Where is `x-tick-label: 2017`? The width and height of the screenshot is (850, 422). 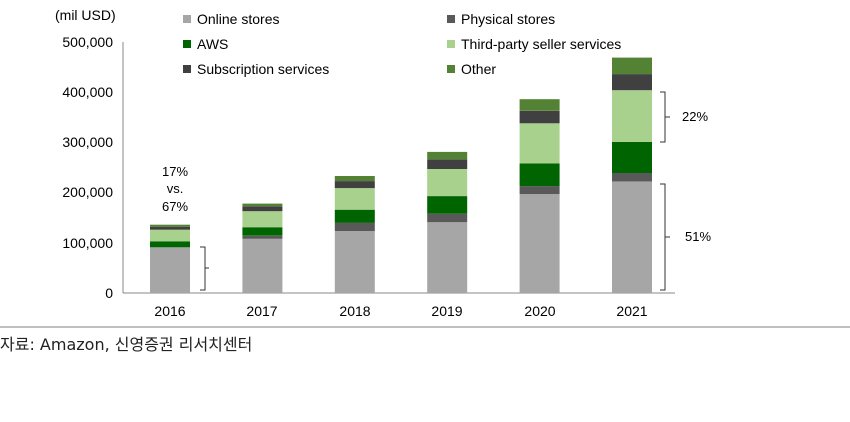 x-tick-label: 2017 is located at coordinates (261, 311).